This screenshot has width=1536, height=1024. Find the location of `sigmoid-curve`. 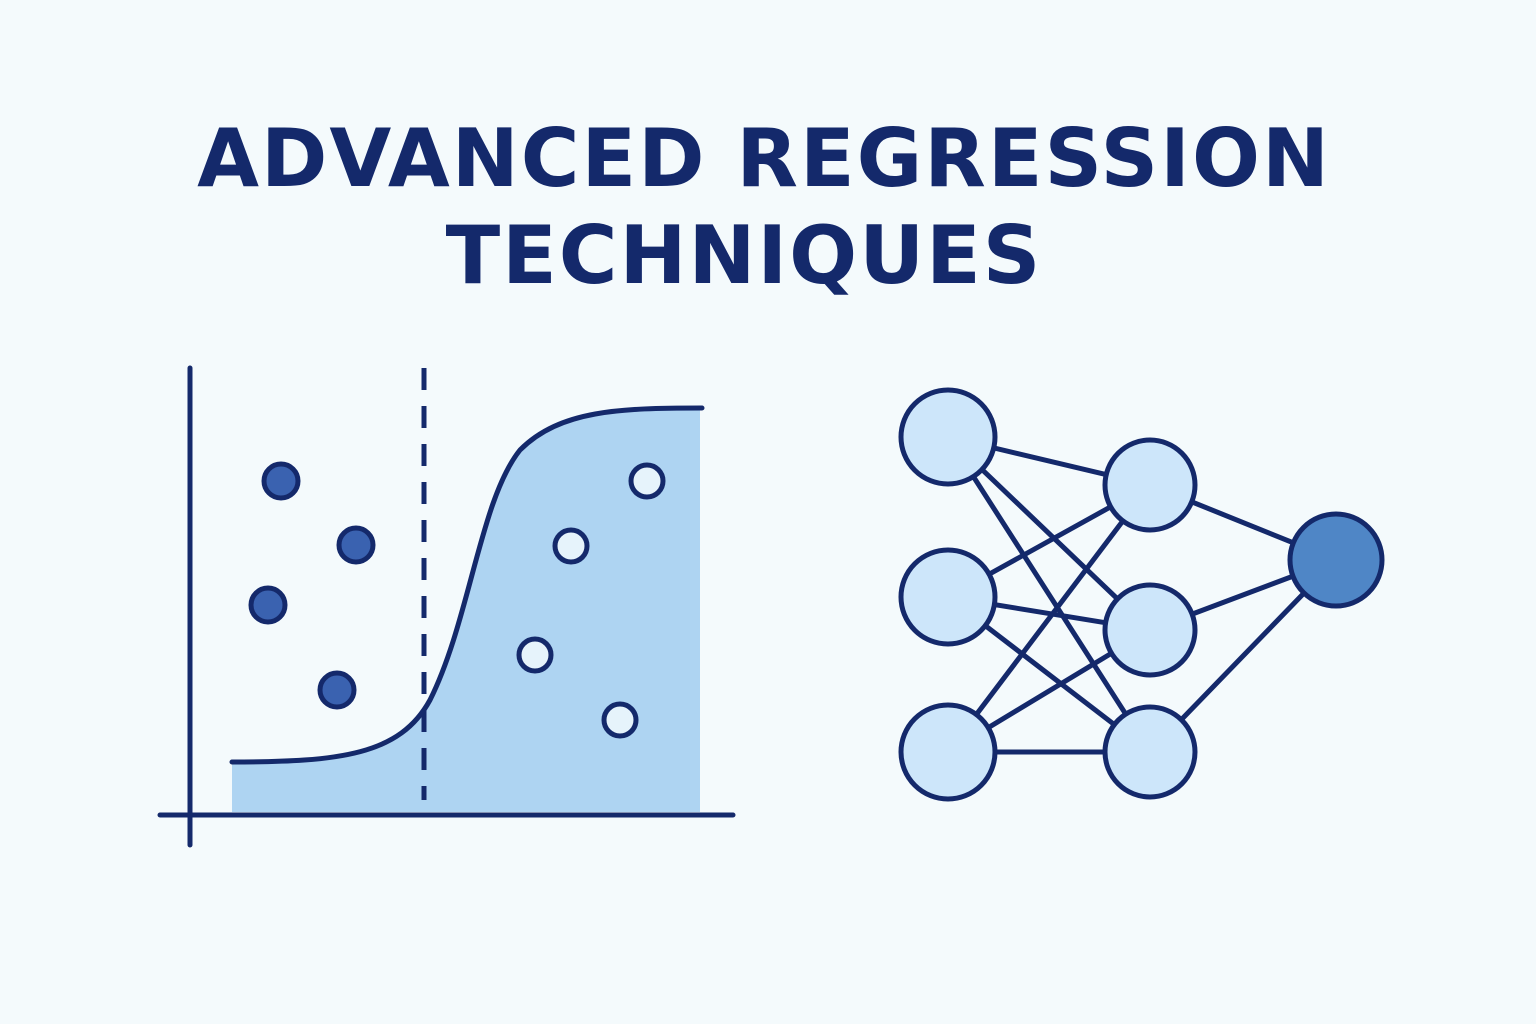

sigmoid-curve is located at coordinates (467, 585).